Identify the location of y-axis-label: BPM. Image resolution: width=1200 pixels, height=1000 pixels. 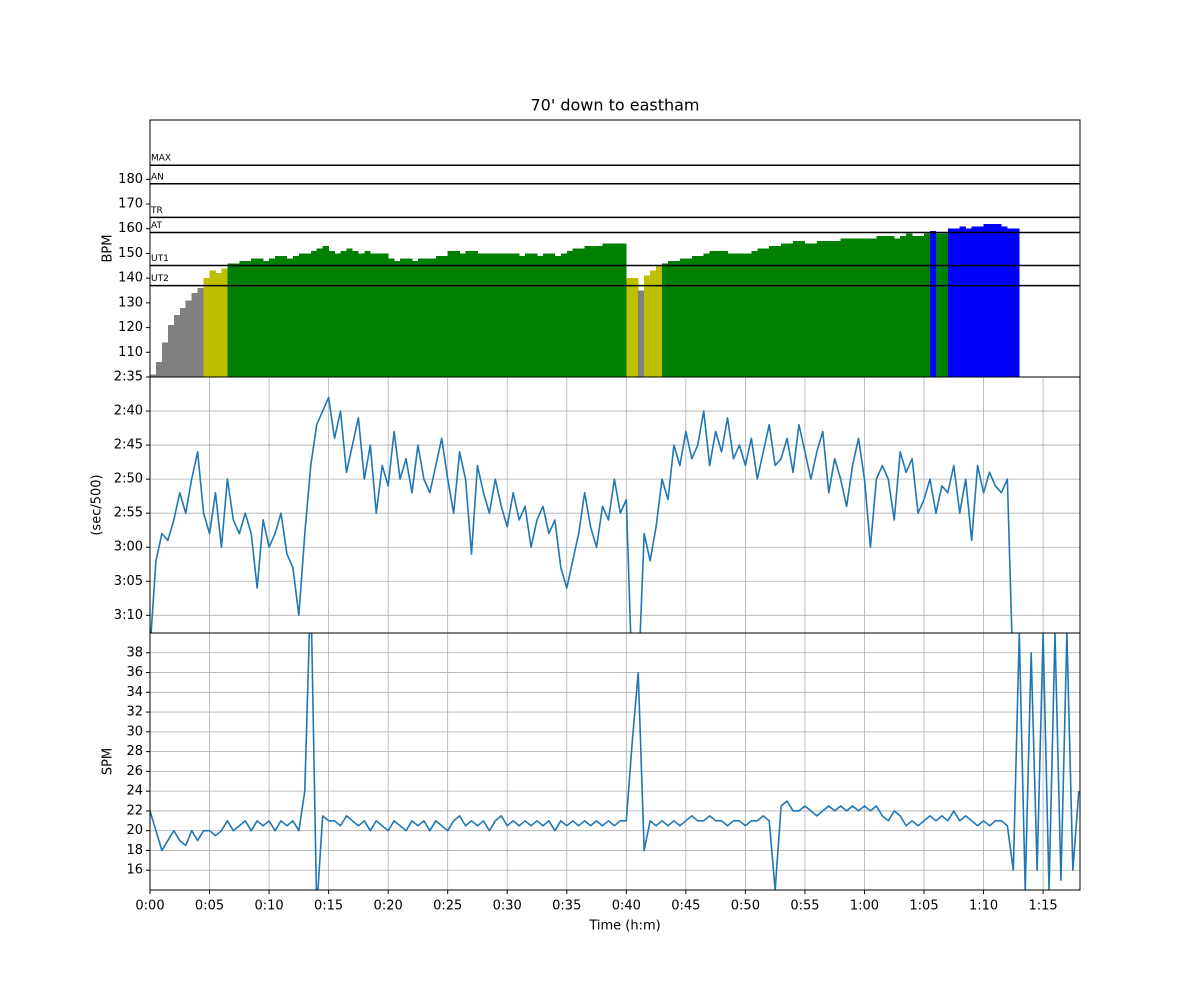
(108, 249).